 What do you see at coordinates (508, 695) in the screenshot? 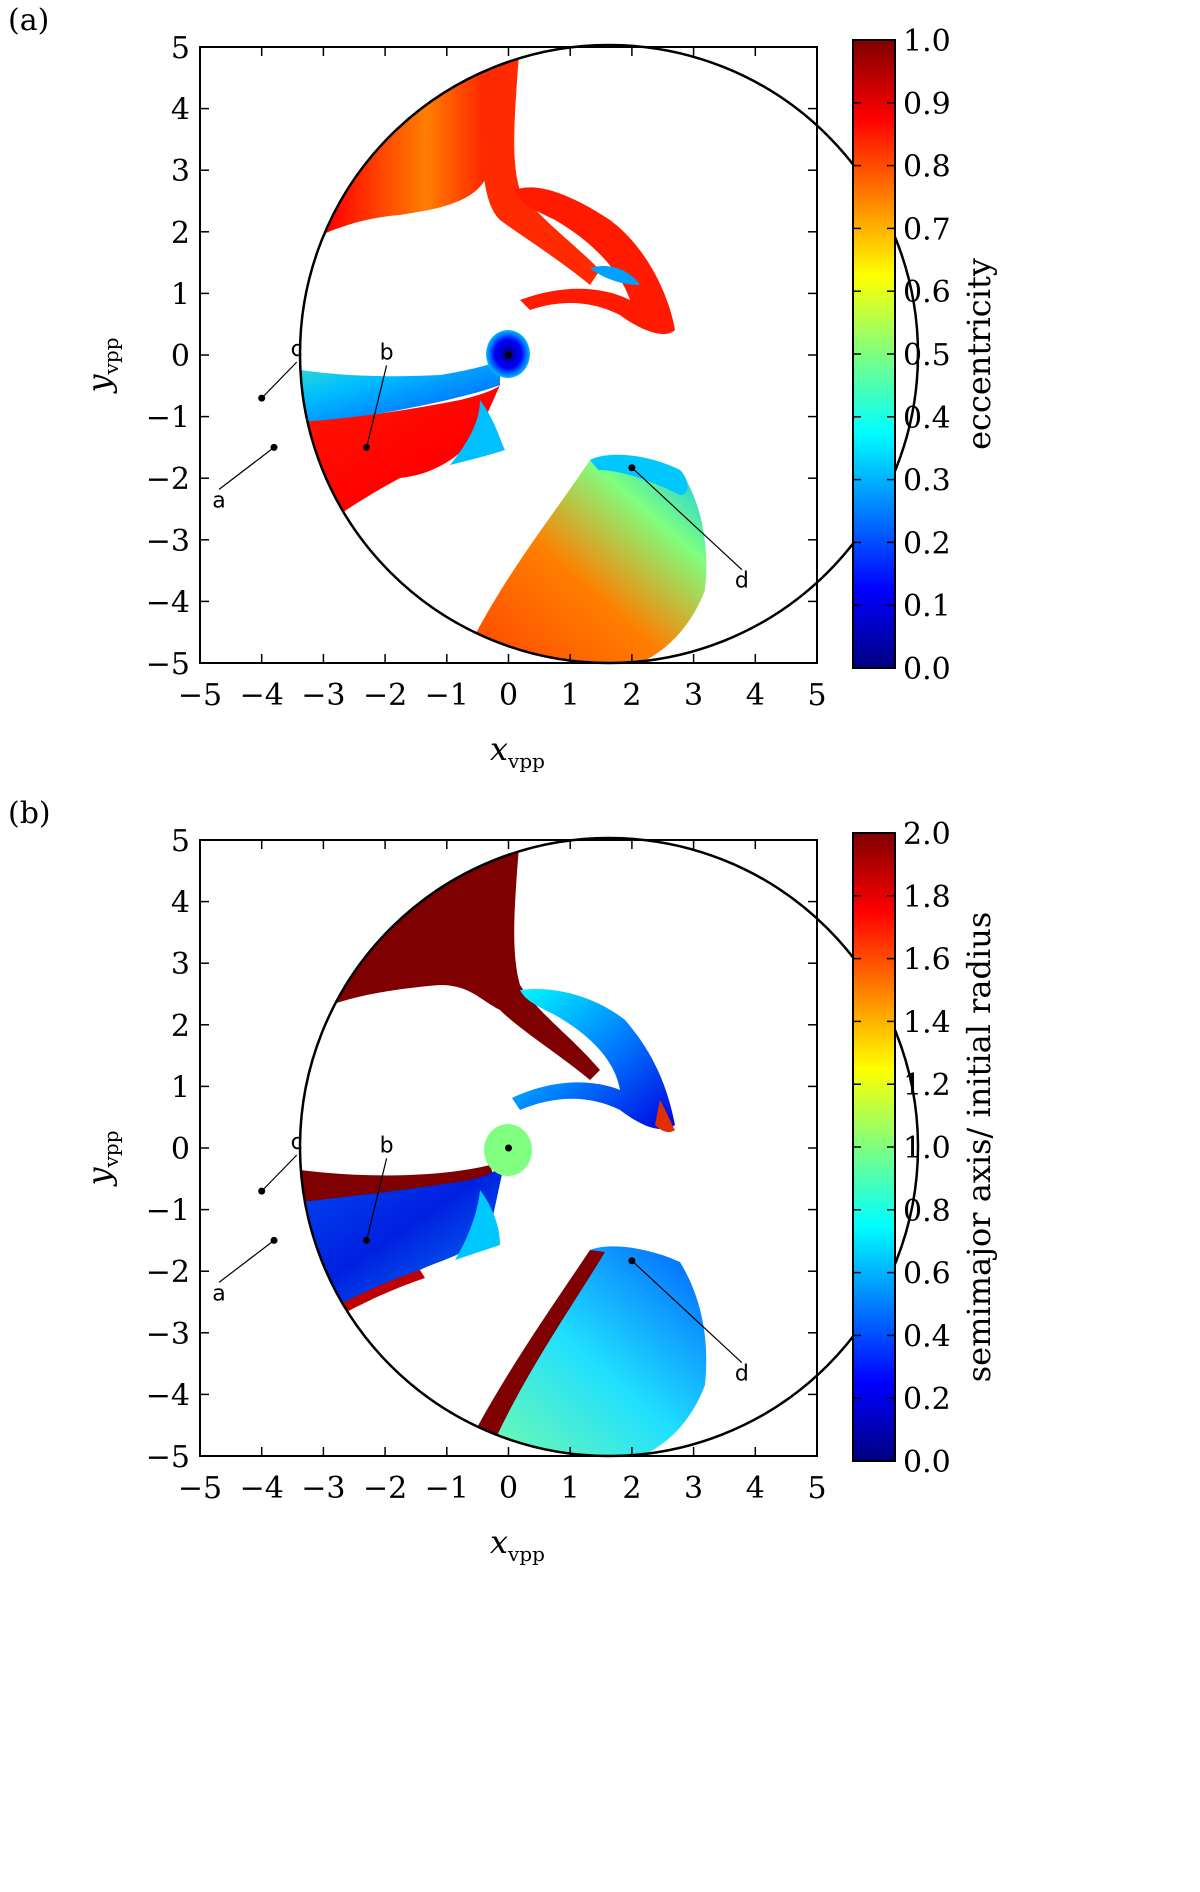
I see `x-tick-label: 0` at bounding box center [508, 695].